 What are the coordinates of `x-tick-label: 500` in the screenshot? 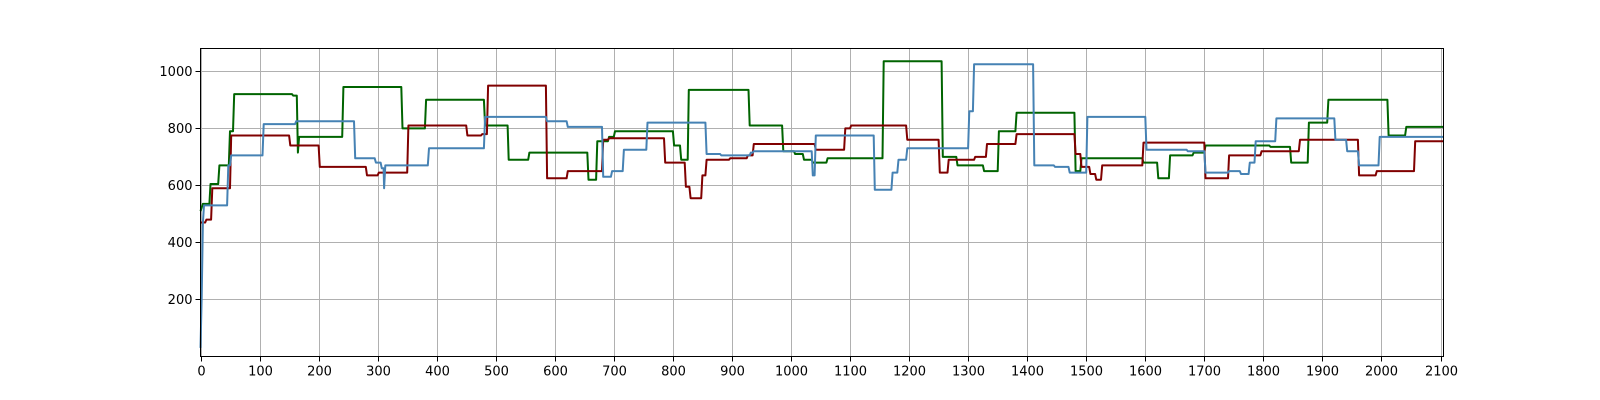 It's located at (496, 372).